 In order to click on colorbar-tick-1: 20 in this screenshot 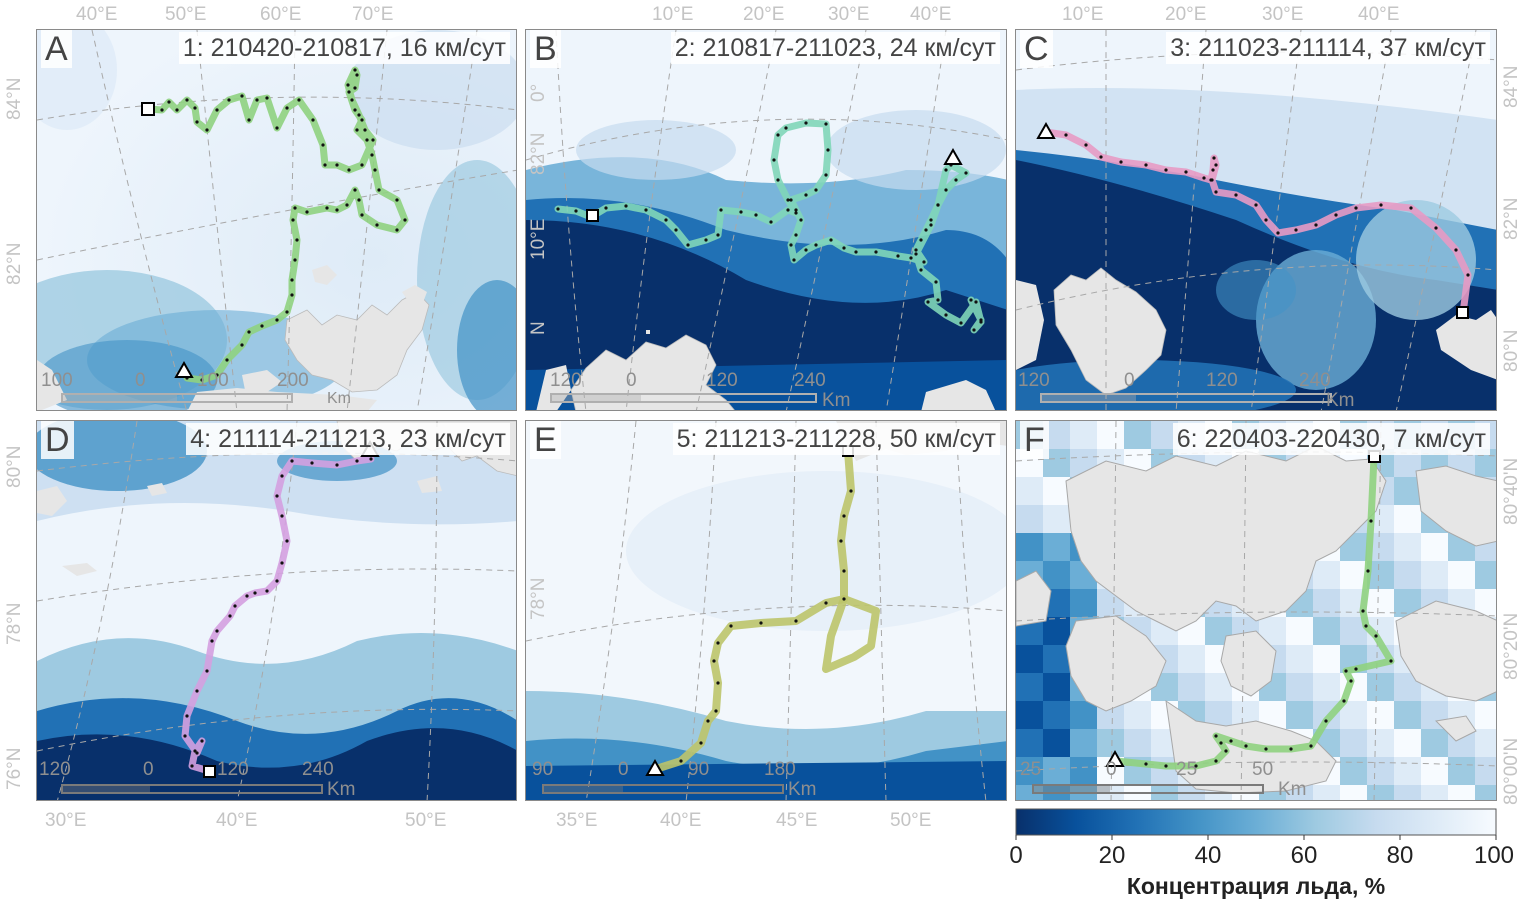, I will do `click(1112, 855)`.